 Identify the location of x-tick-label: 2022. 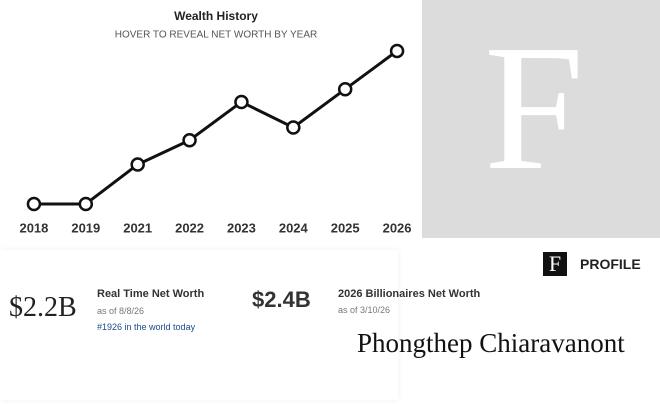
(189, 227).